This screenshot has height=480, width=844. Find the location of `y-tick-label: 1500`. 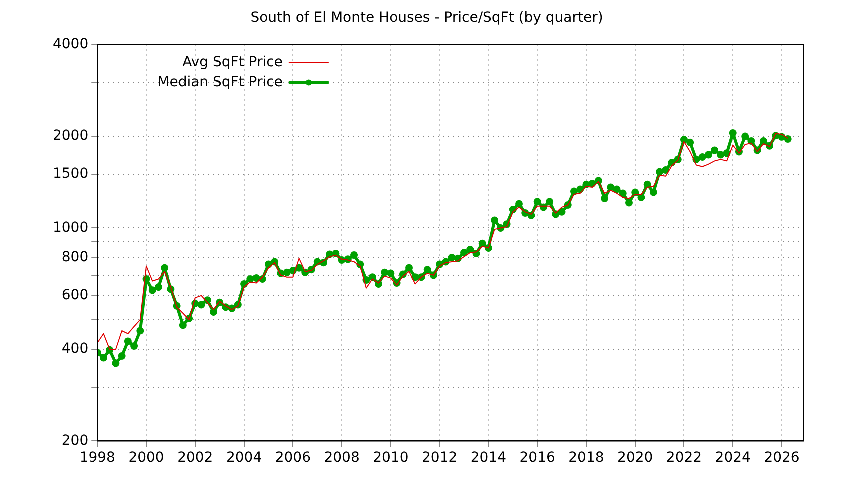

y-tick-label: 1500 is located at coordinates (70, 174).